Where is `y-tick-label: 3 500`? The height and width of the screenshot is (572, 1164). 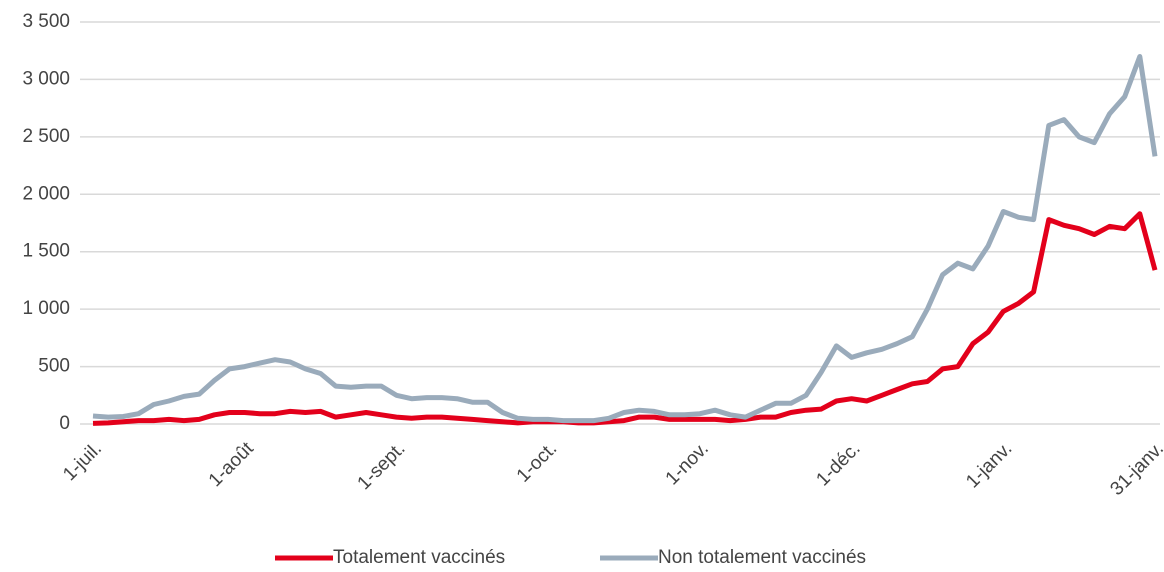 y-tick-label: 3 500 is located at coordinates (46, 21).